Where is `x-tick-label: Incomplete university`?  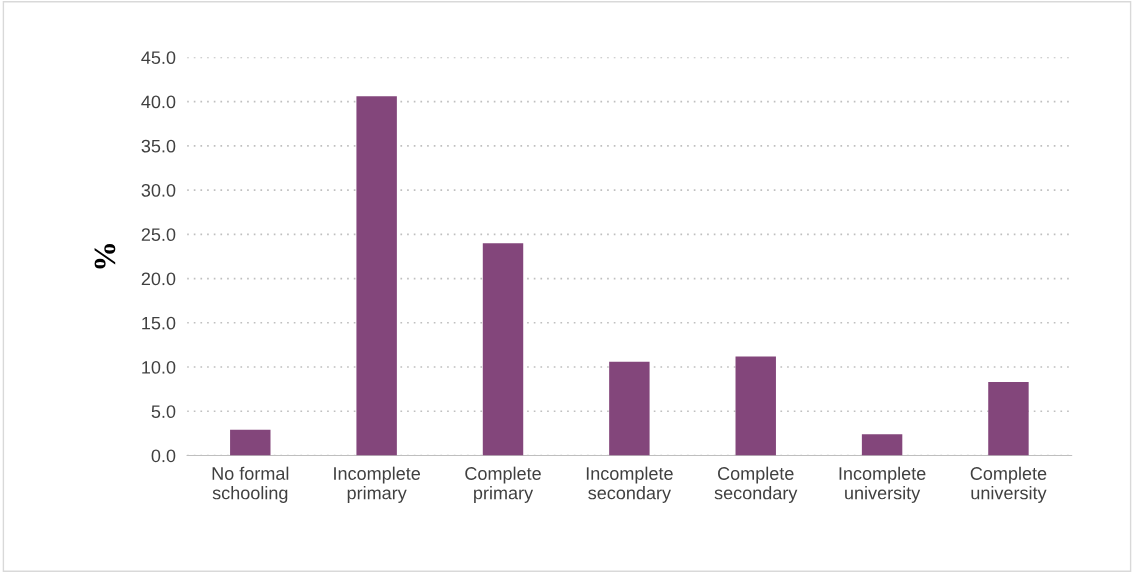
x-tick-label: Incomplete university is located at coordinates (882, 484).